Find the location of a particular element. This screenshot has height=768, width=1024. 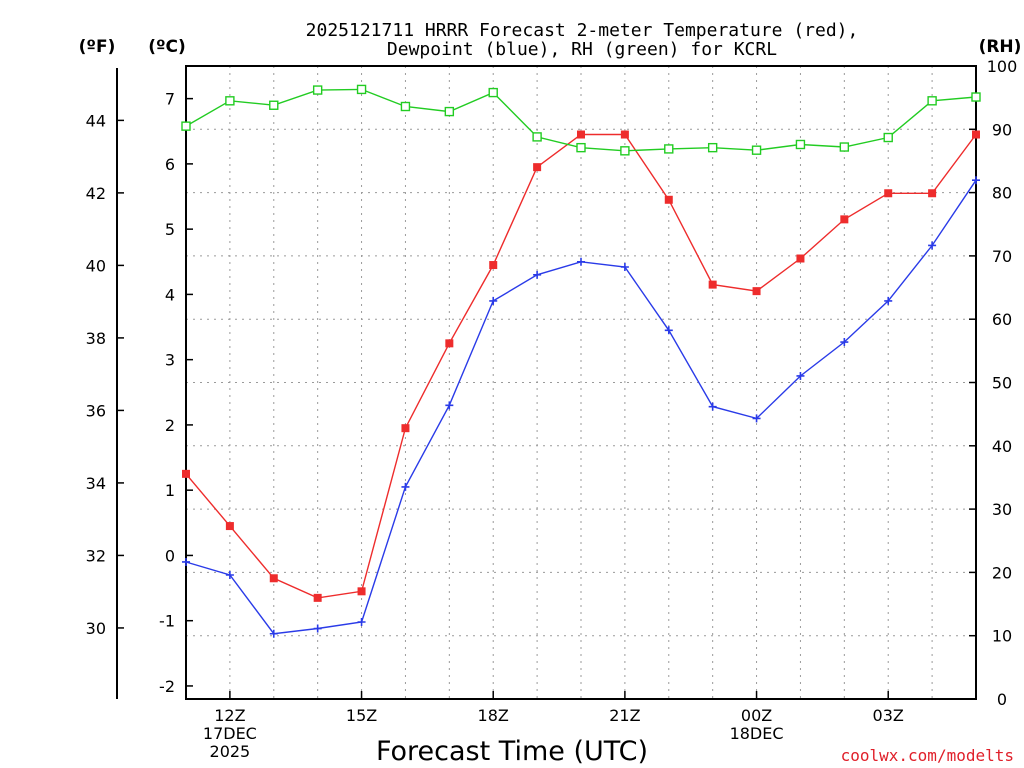

fahrenheit-tick-label: 42 is located at coordinates (96, 193).